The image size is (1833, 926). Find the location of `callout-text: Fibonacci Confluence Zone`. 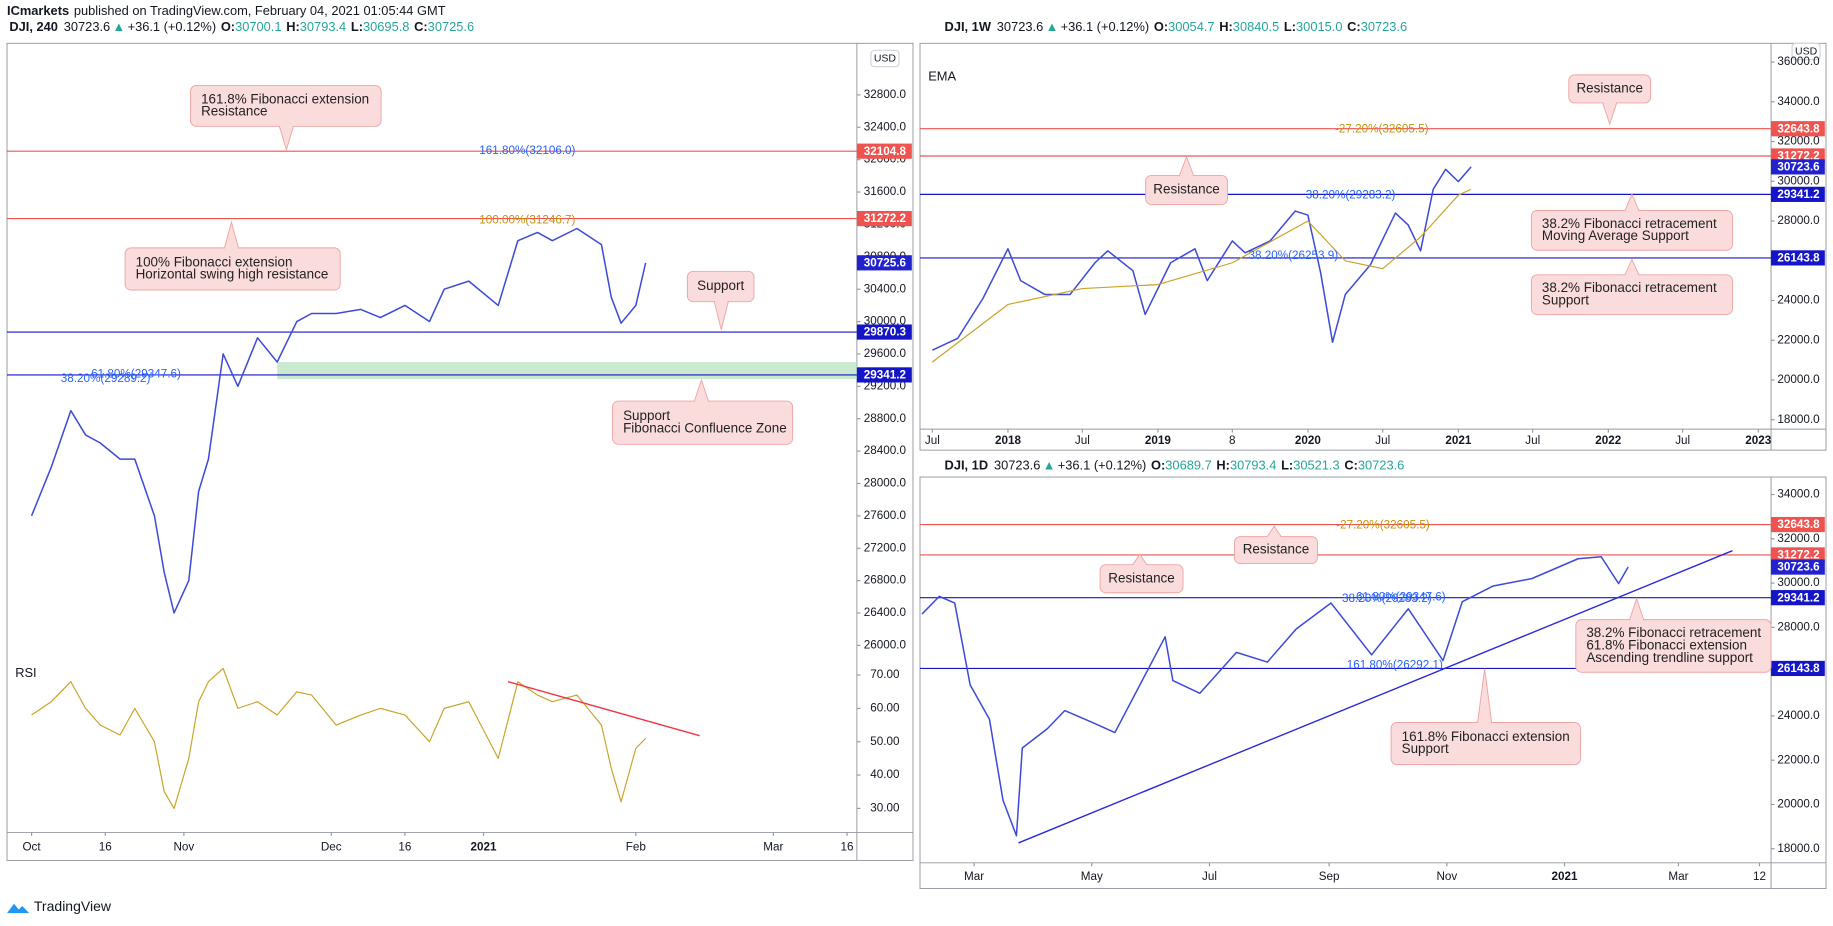

callout-text: Fibonacci Confluence Zone is located at coordinates (705, 427).